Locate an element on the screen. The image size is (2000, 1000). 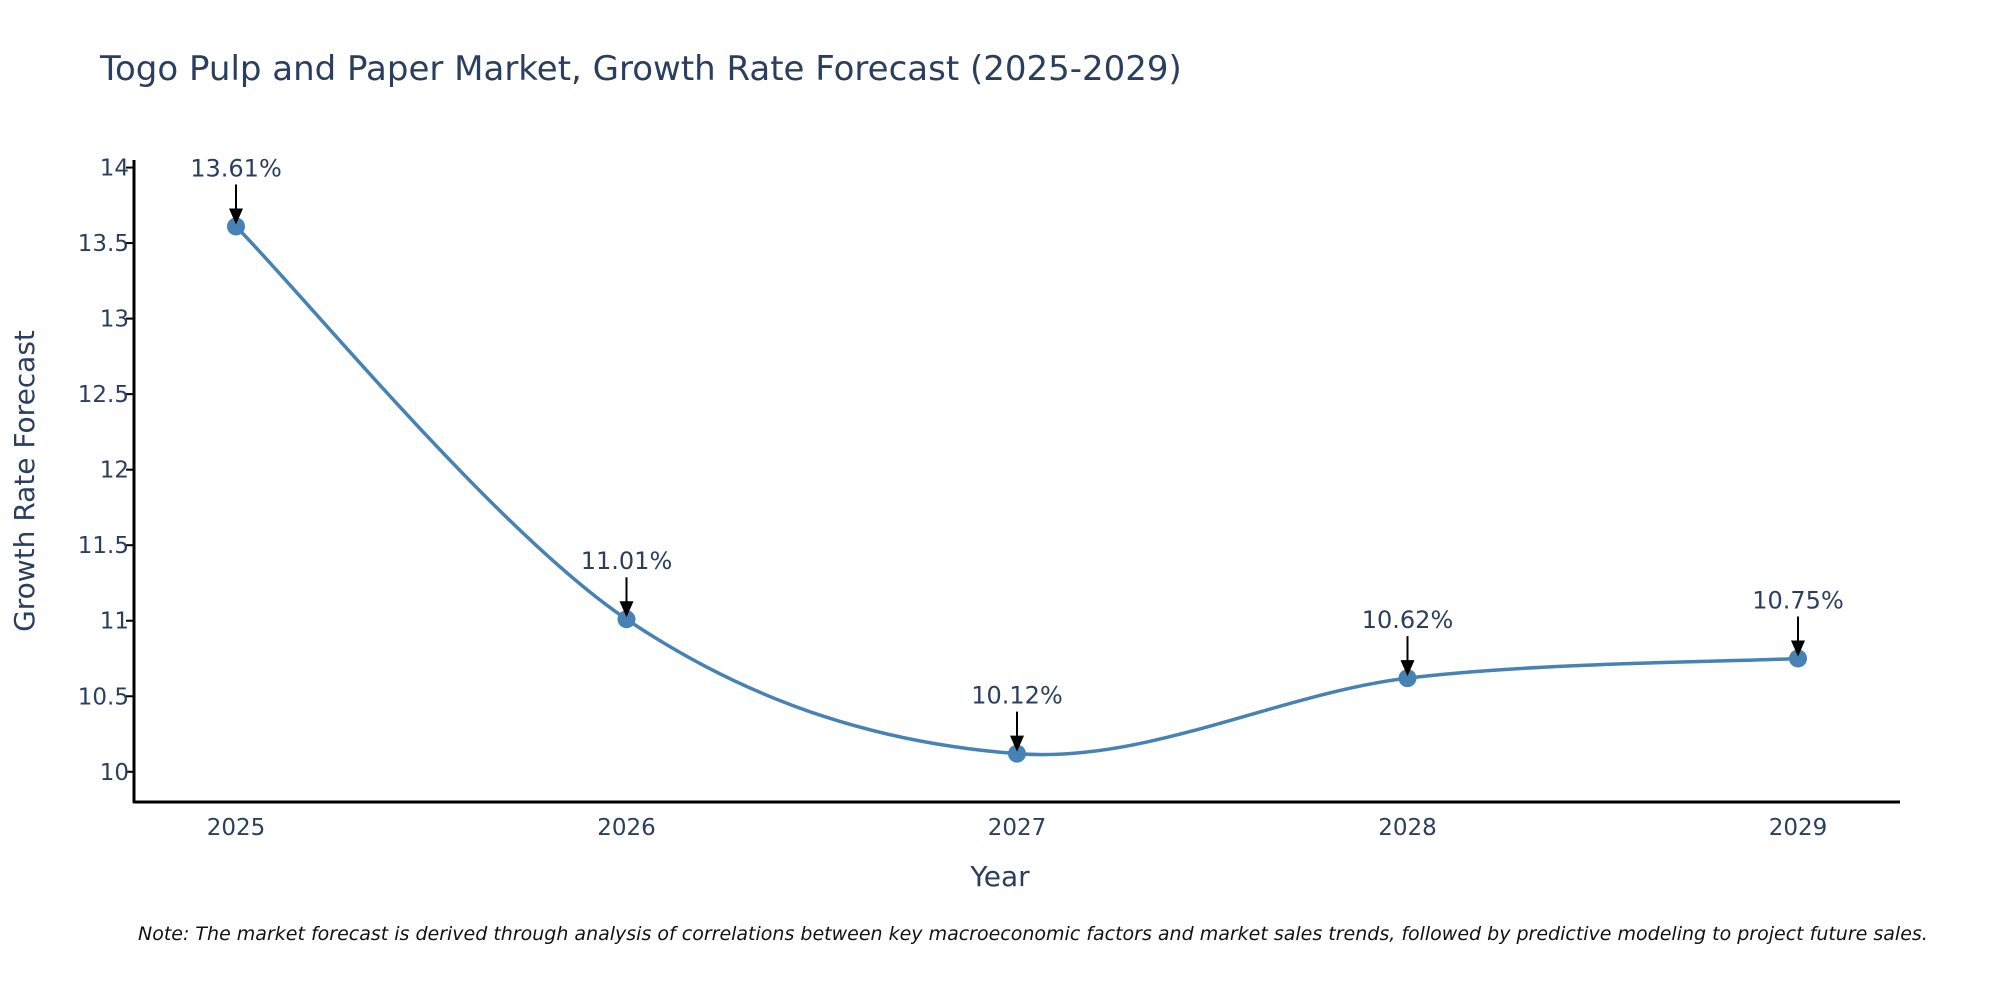
y-tick-label: 13 is located at coordinates (114, 320).